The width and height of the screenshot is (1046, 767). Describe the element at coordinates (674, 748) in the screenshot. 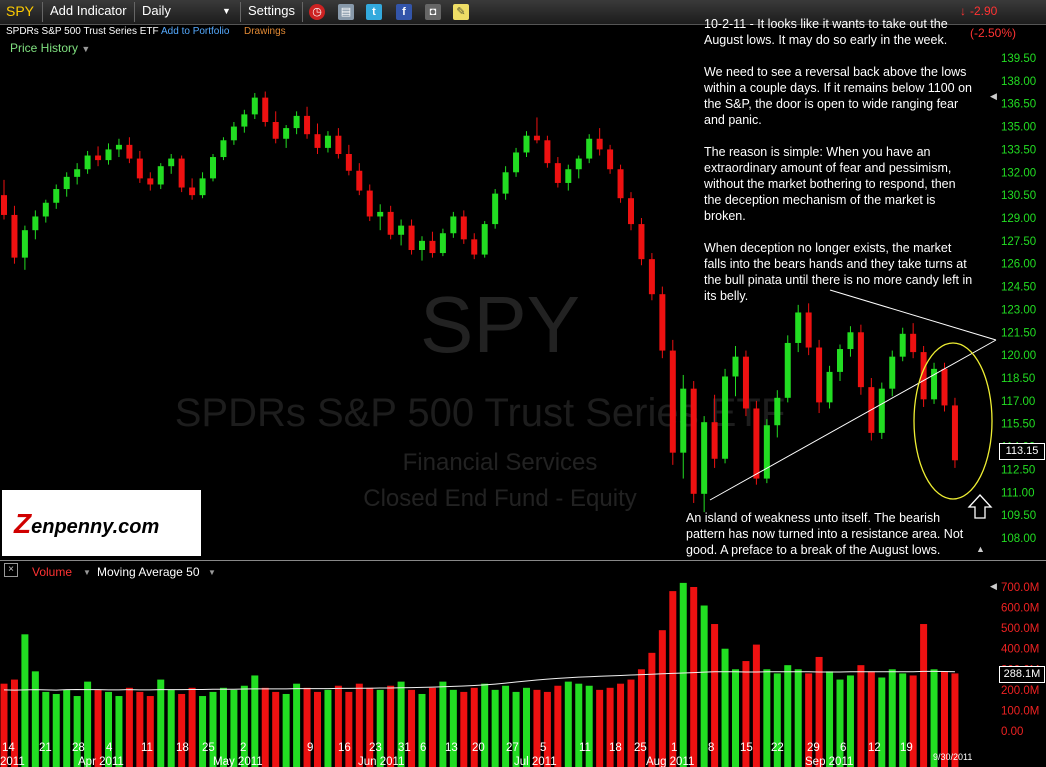

I see `x-axis-day-label: 1` at that location.